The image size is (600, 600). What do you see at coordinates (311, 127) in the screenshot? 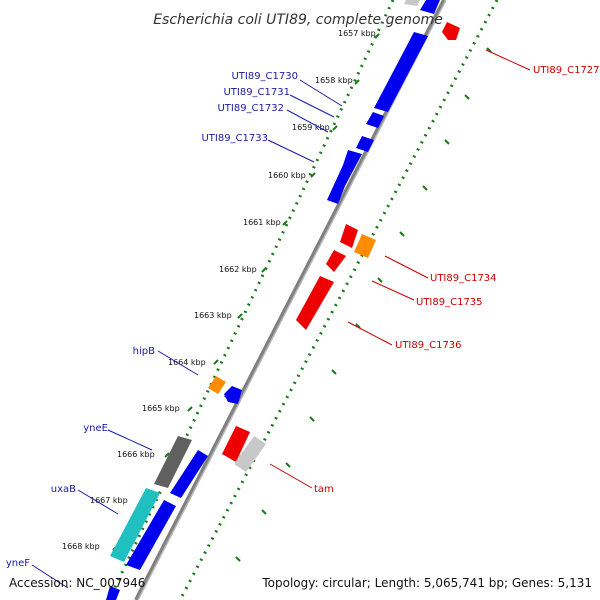
I see `tick-label: 1659 kbp` at bounding box center [311, 127].